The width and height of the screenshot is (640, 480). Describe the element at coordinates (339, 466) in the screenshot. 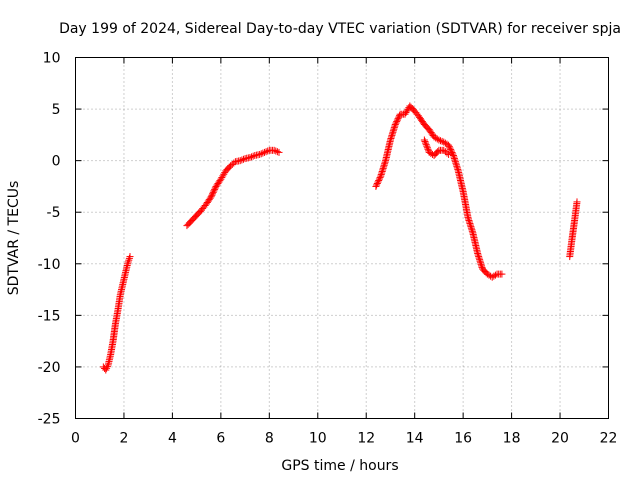

I see `x-axis-title: GPS time / hours` at that location.